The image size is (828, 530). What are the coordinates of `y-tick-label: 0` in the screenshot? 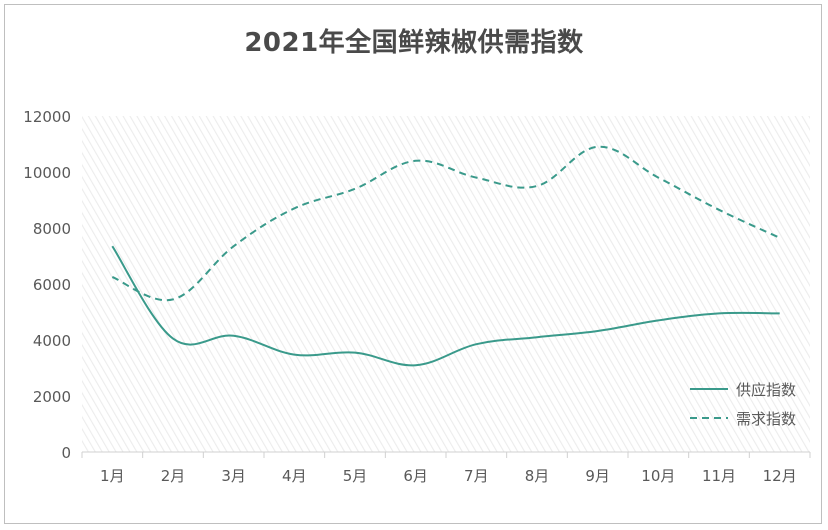 It's located at (66, 453).